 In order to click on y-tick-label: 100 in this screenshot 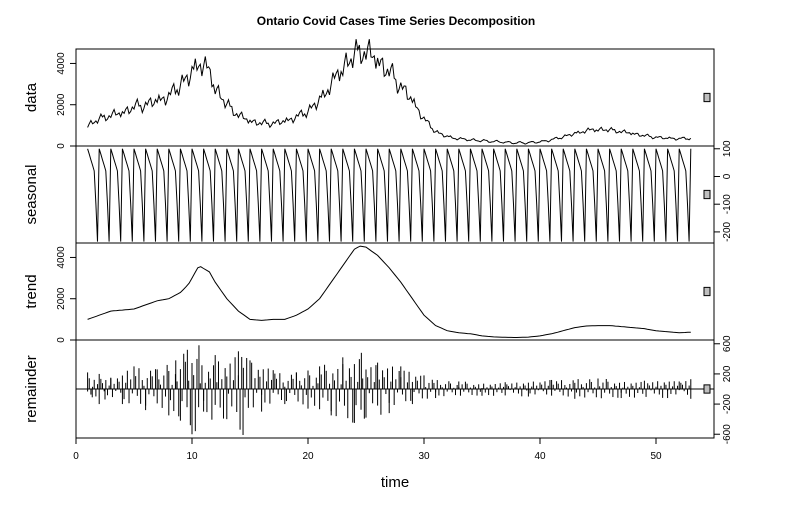, I will do `click(727, 148)`.